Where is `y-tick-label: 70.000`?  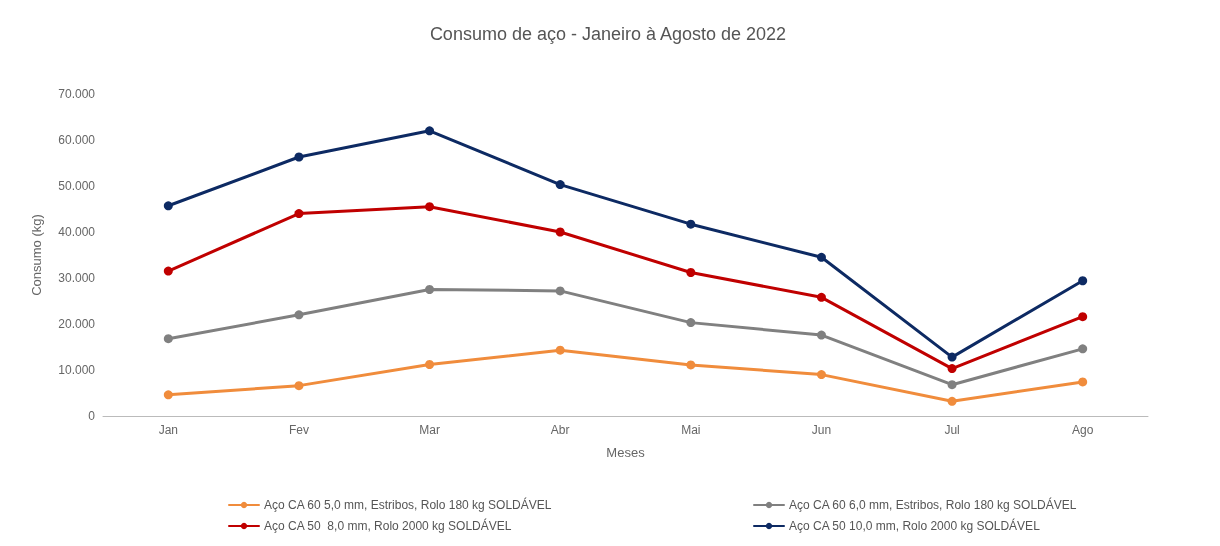
y-tick-label: 70.000 is located at coordinates (77, 94).